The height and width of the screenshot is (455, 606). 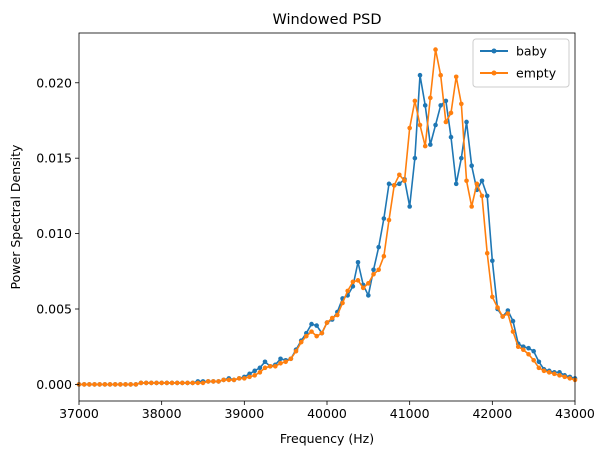 I want to click on x-tick-label: 39000, so click(x=244, y=413).